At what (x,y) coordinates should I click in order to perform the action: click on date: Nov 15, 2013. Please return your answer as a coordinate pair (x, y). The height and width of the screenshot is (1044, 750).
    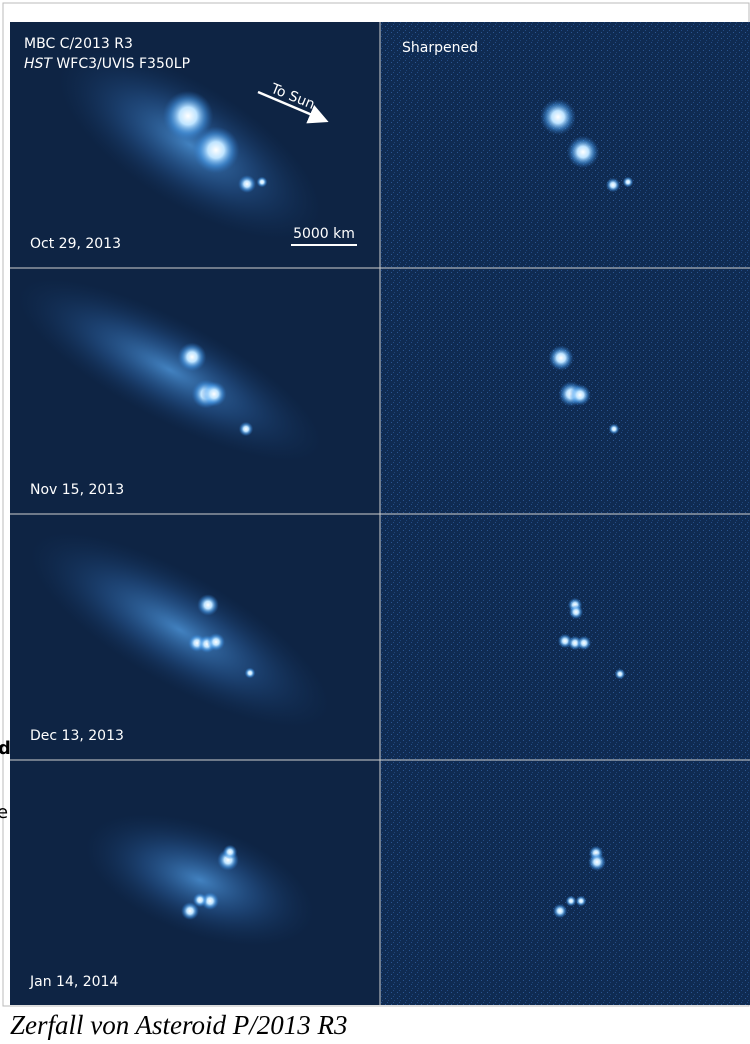
    Looking at the image, I should click on (77, 490).